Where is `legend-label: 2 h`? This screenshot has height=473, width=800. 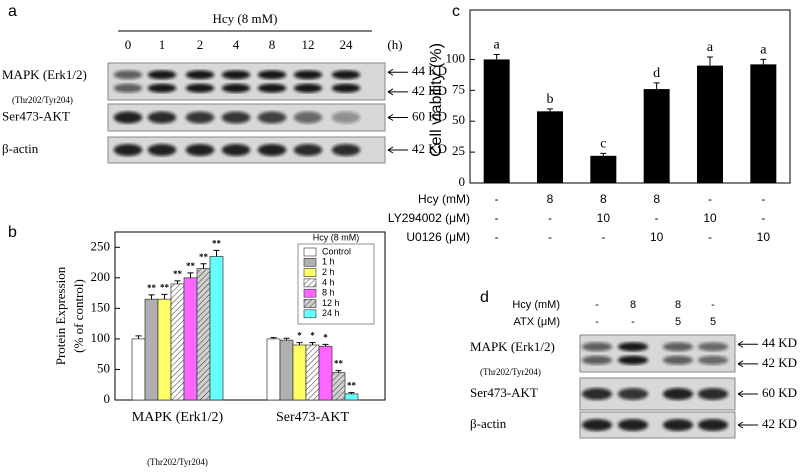
legend-label: 2 h is located at coordinates (328, 272).